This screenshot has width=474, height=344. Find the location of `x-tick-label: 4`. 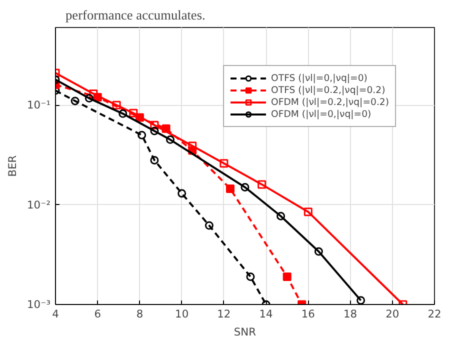

x-tick-label: 4 is located at coordinates (56, 314).